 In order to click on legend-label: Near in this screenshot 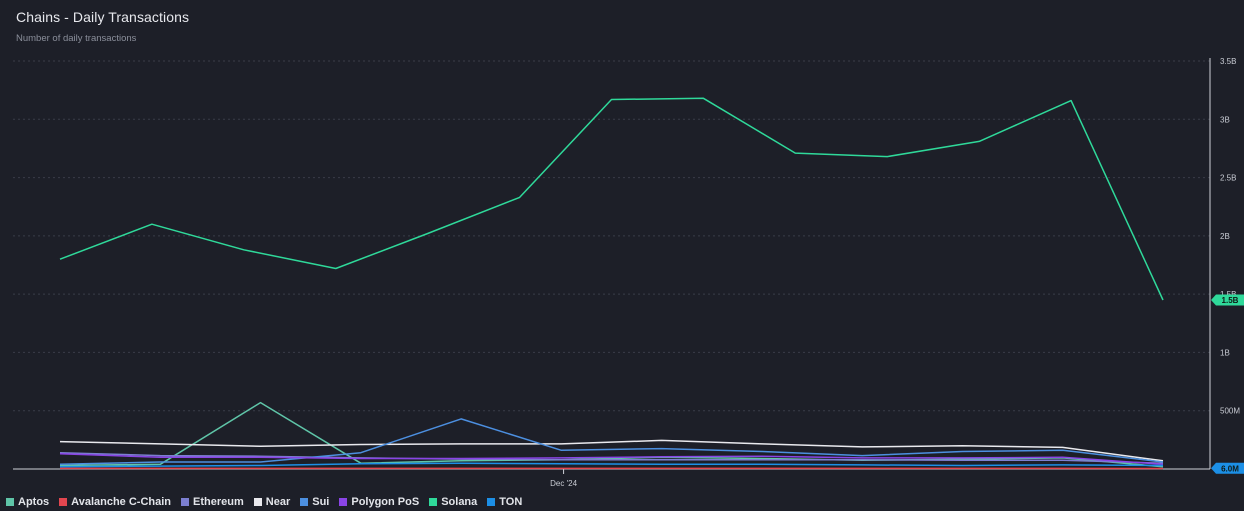, I will do `click(278, 502)`.